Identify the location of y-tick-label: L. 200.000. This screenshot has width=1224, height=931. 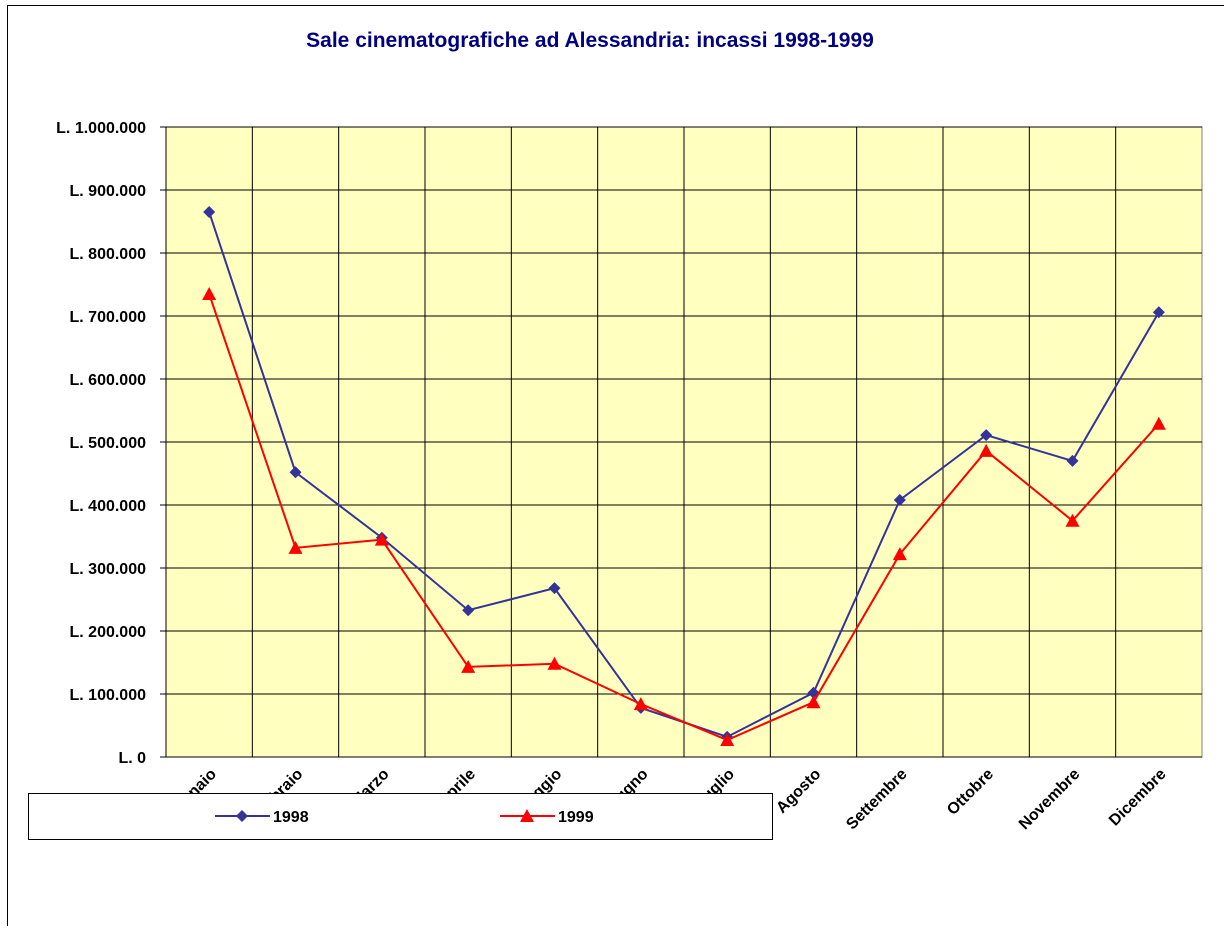
(108, 632).